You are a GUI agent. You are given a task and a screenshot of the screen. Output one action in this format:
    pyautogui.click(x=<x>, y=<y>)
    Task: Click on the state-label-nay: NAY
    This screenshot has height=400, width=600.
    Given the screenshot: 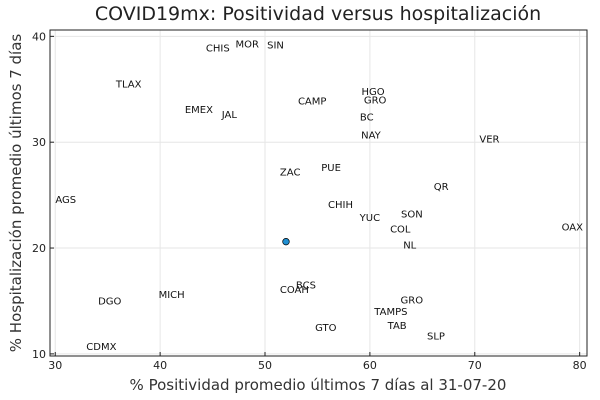 What is the action you would take?
    pyautogui.click(x=371, y=135)
    